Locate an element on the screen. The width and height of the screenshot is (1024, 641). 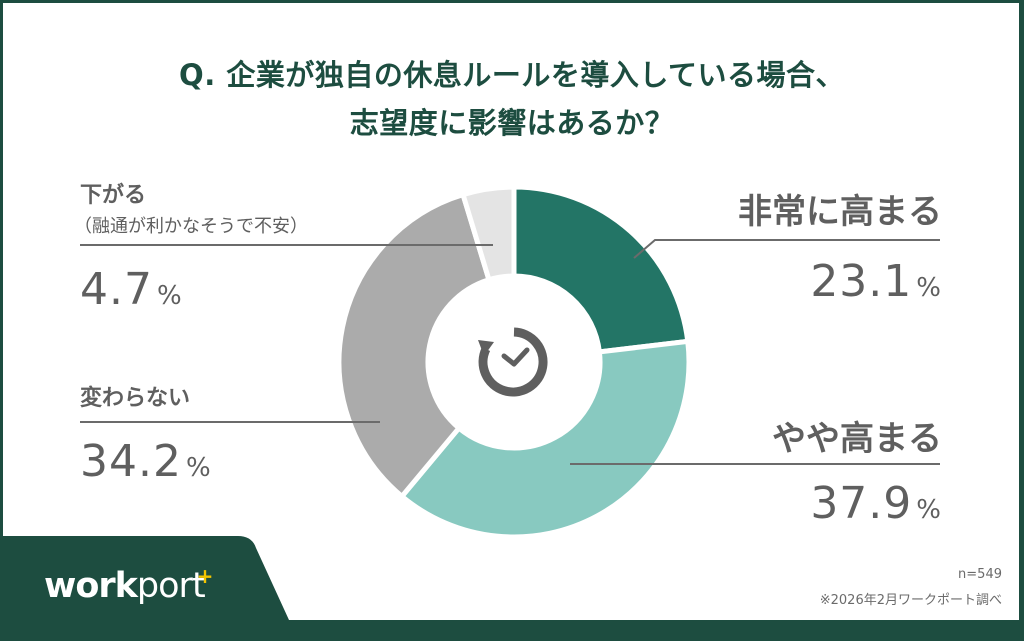
value-no-change: 34.2% is located at coordinates (146, 461).